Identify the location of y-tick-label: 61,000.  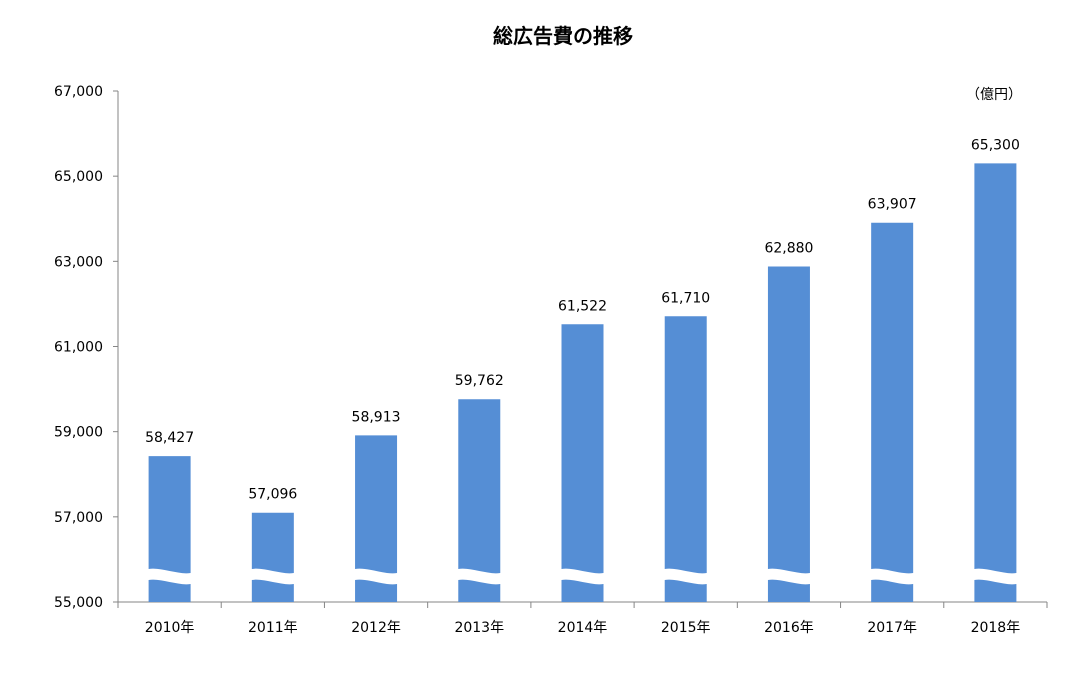
(78, 348).